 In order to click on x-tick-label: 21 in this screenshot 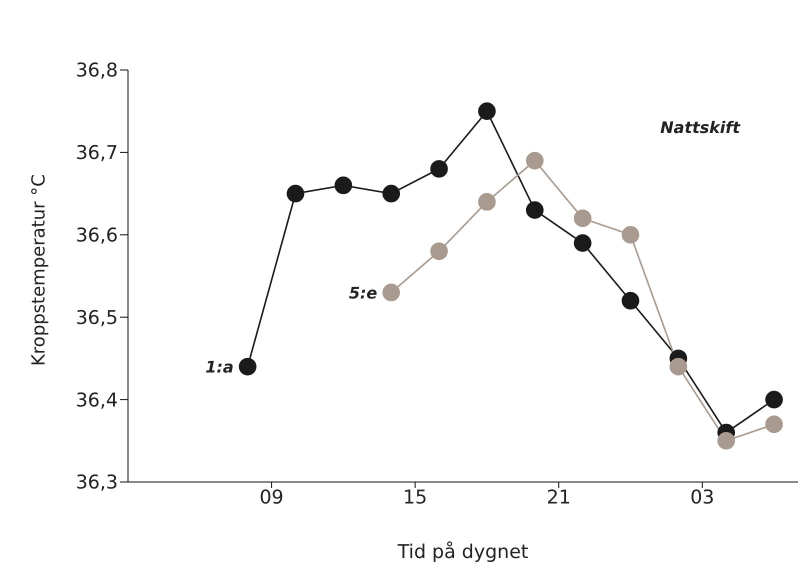, I will do `click(558, 497)`.